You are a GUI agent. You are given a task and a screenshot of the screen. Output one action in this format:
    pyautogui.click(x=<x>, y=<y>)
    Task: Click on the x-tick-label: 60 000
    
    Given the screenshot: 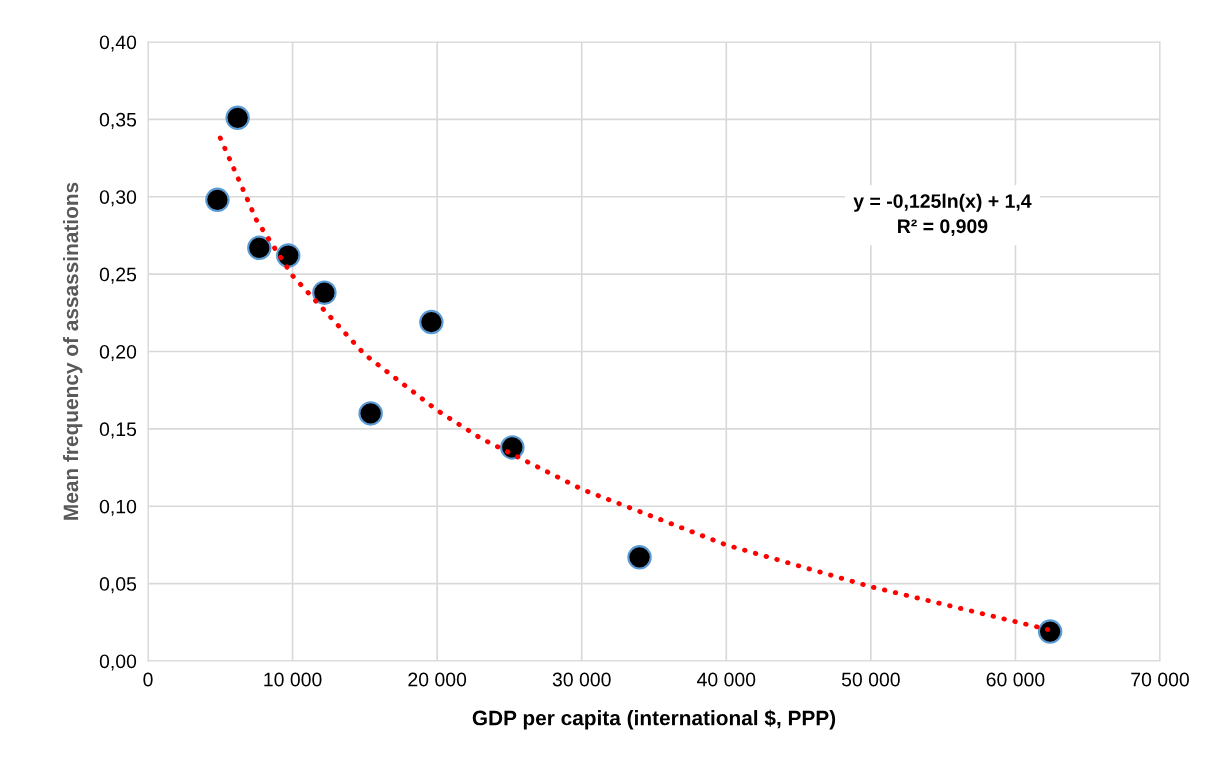 What is the action you would take?
    pyautogui.click(x=1015, y=679)
    